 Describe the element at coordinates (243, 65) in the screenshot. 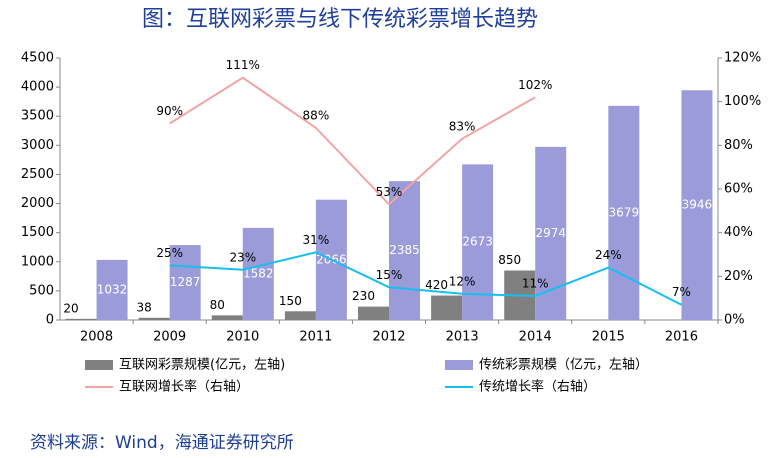

I see `point-label: 111%` at that location.